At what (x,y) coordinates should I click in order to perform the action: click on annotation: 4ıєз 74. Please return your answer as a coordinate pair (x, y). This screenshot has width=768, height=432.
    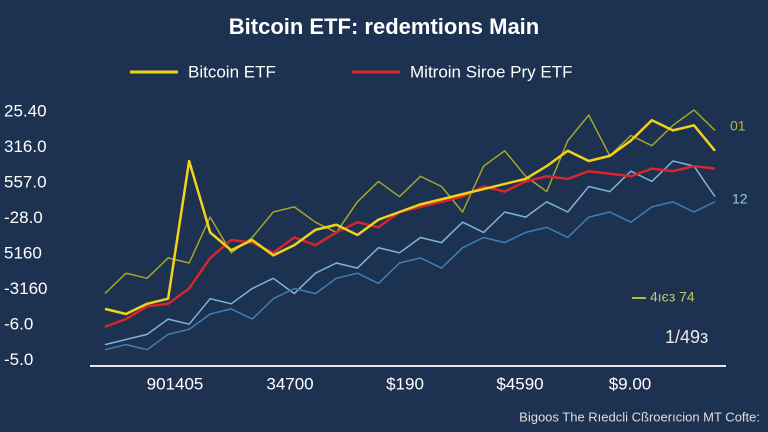
    Looking at the image, I should click on (672, 297).